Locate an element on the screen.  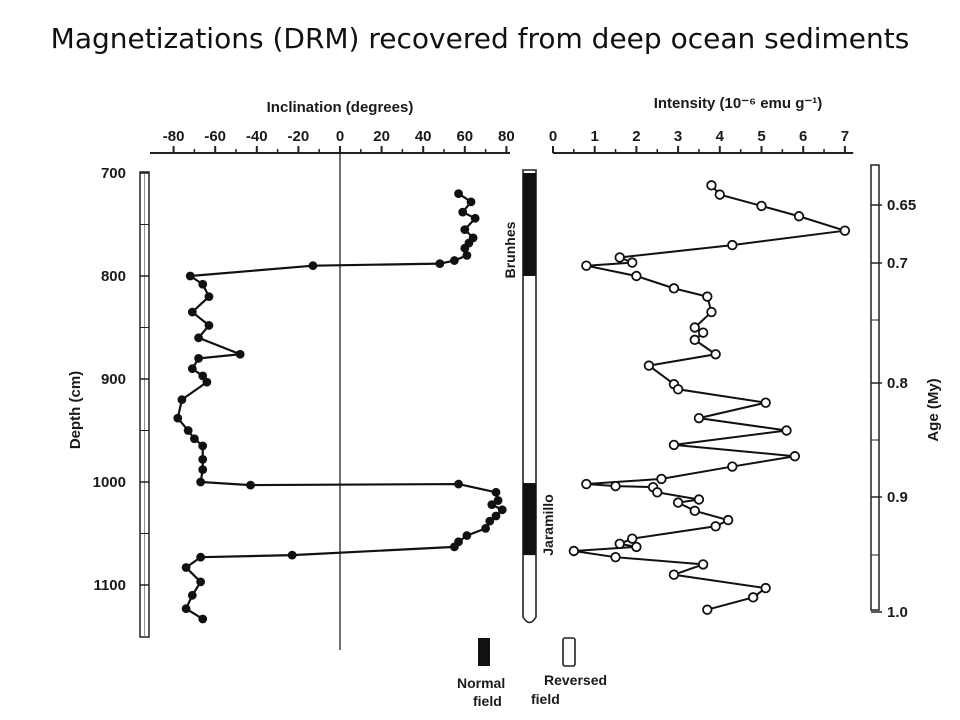
x-tick-label: 80 is located at coordinates (506, 136).